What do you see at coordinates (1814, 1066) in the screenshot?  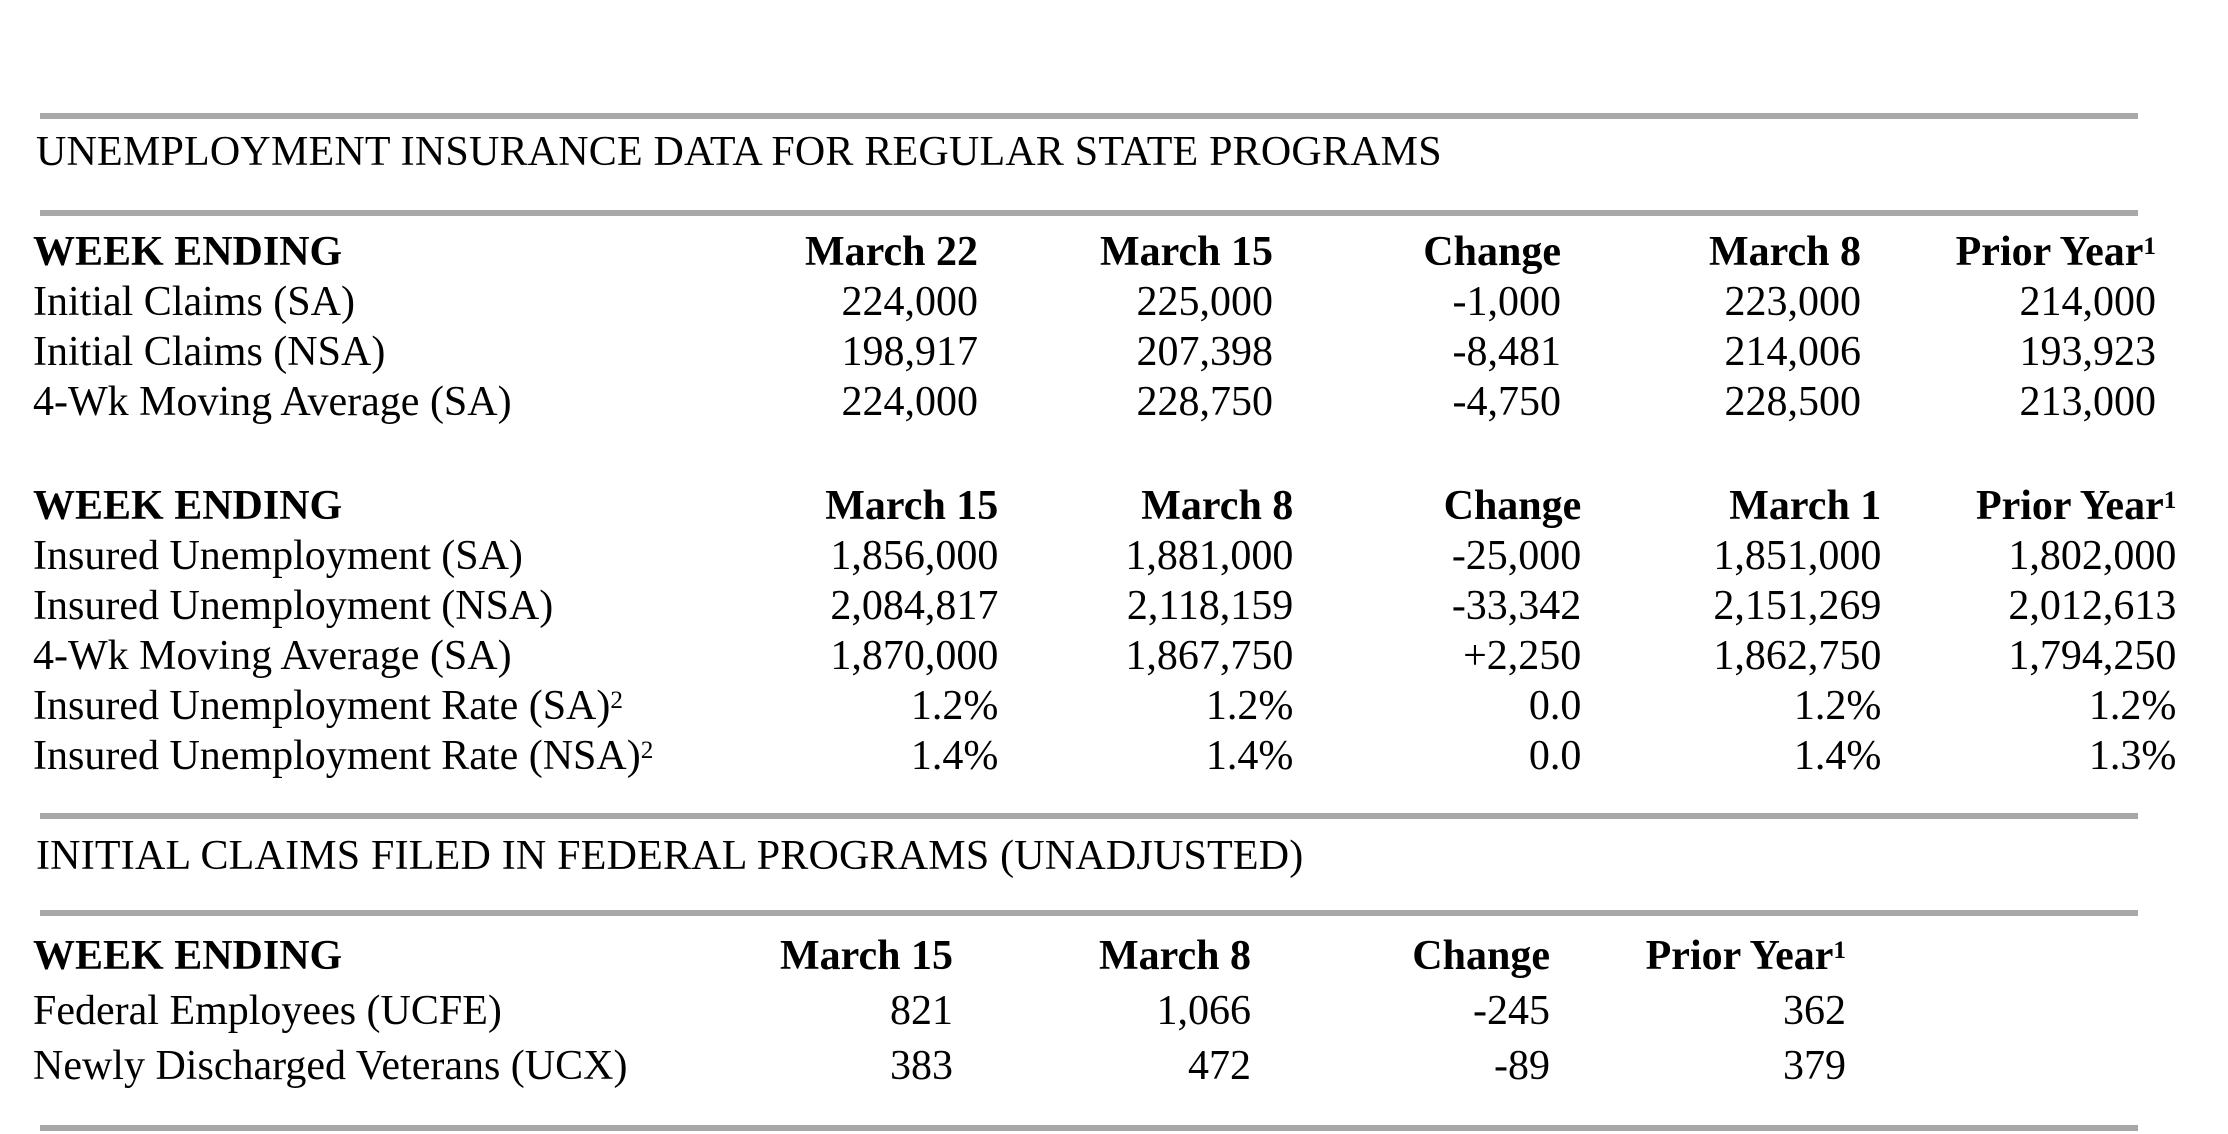 I see `cell: 379` at bounding box center [1814, 1066].